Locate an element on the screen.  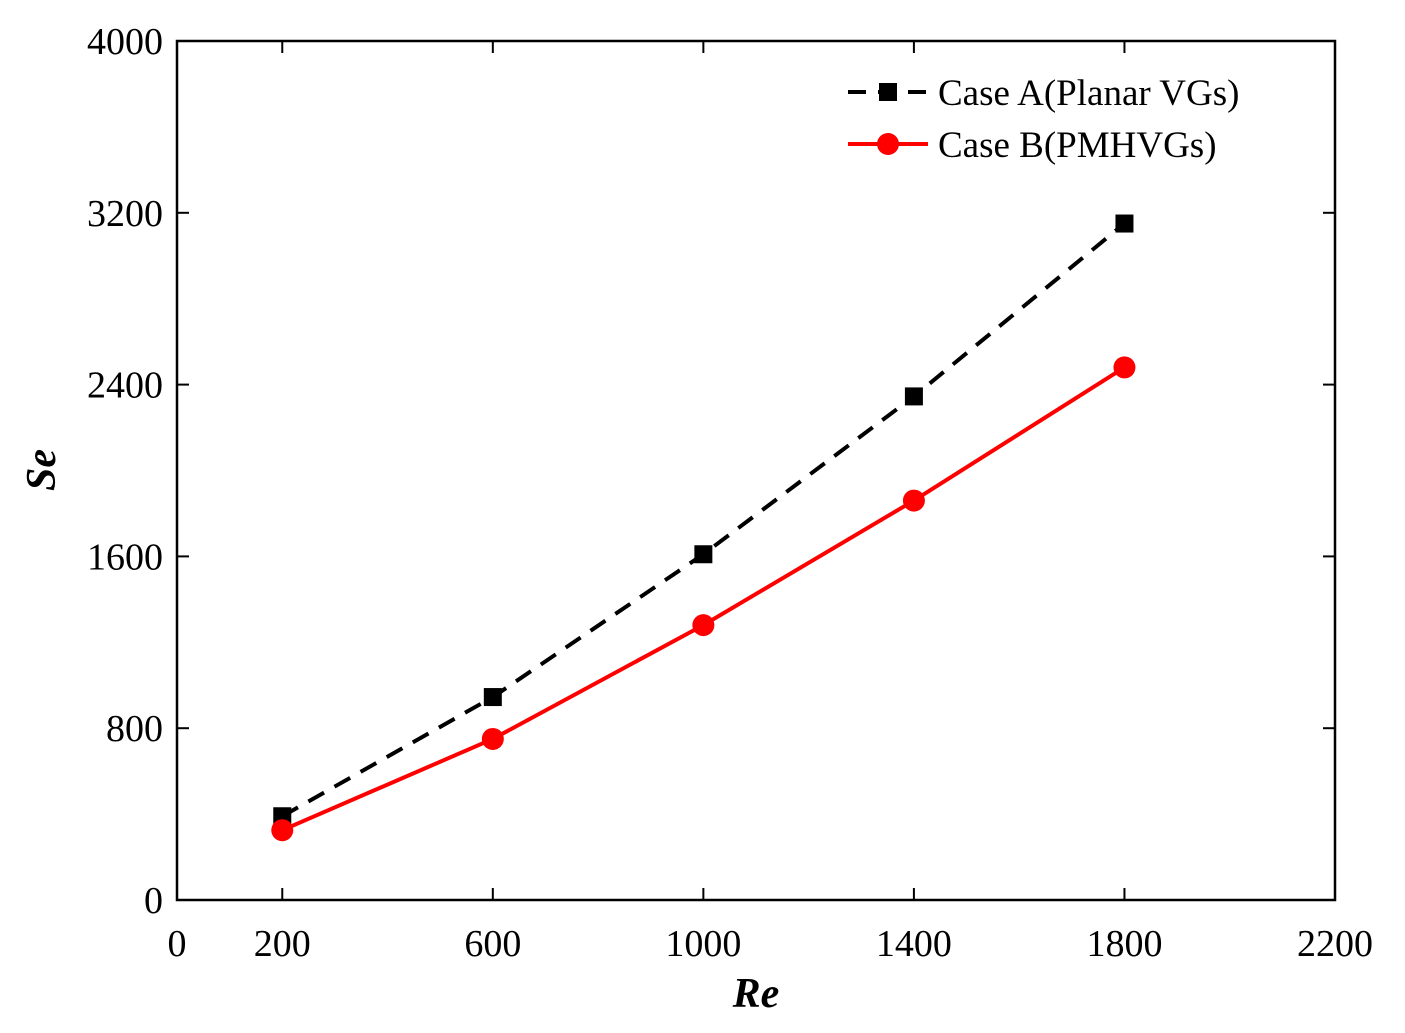
legend-label: Case B(PMHVGs) is located at coordinates (1077, 145).